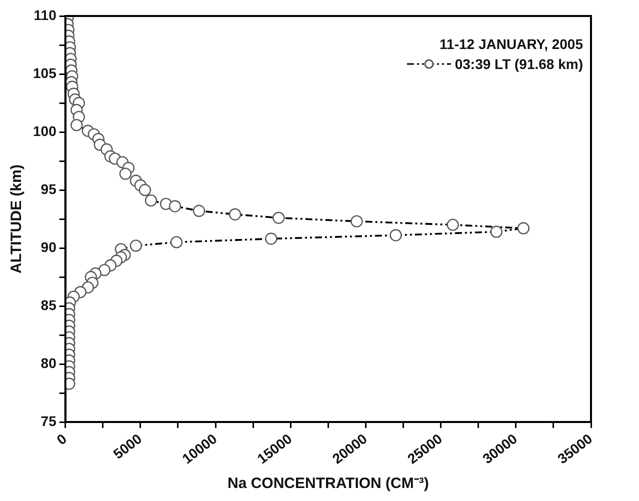 This screenshot has height=501, width=639. Describe the element at coordinates (328, 483) in the screenshot. I see `x-axis-title: Na CONCENTRATION (CM⁻³)` at that location.